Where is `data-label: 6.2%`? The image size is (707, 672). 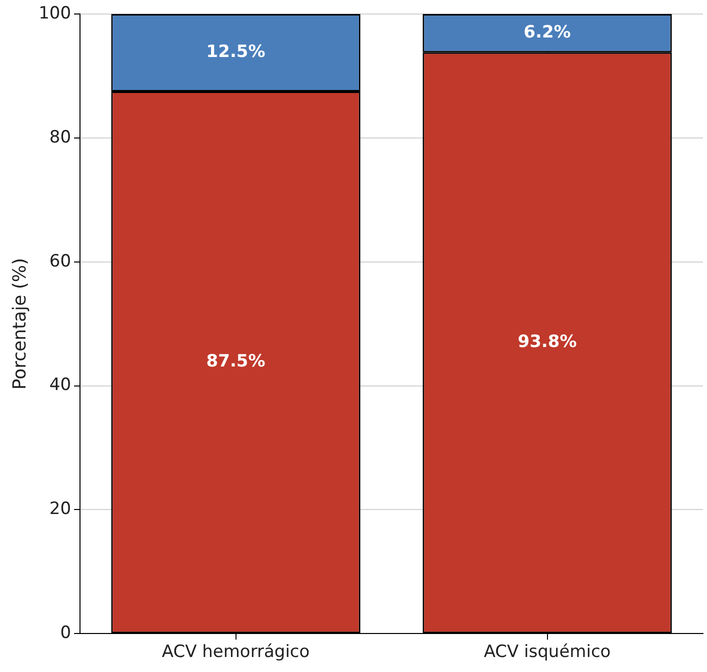
data-label: 6.2% is located at coordinates (547, 32).